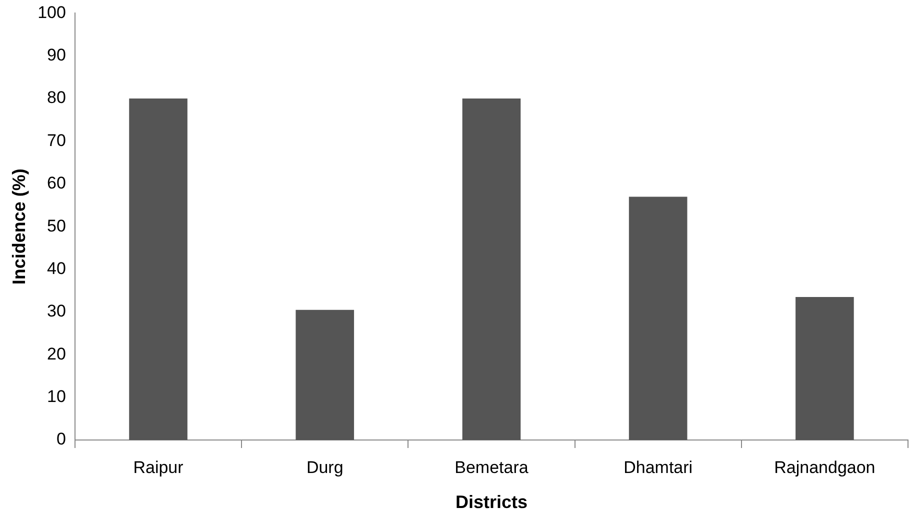 This screenshot has width=913, height=518. What do you see at coordinates (56, 396) in the screenshot?
I see `y-tick-label: 10` at bounding box center [56, 396].